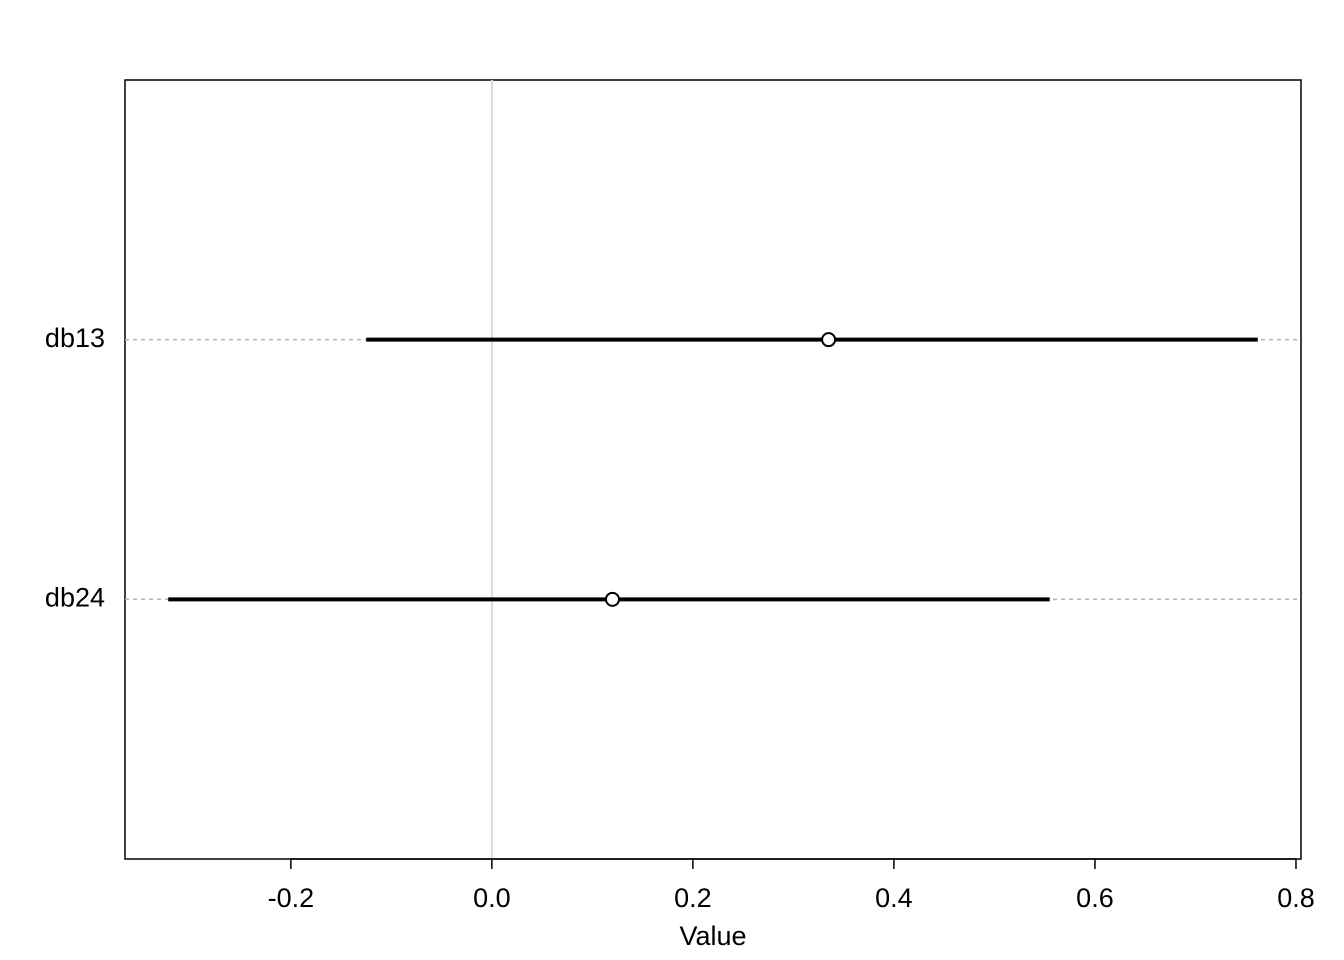 Image resolution: width=1344 pixels, height=960 pixels. Describe the element at coordinates (492, 898) in the screenshot. I see `x-tick-label: 0.0` at that location.